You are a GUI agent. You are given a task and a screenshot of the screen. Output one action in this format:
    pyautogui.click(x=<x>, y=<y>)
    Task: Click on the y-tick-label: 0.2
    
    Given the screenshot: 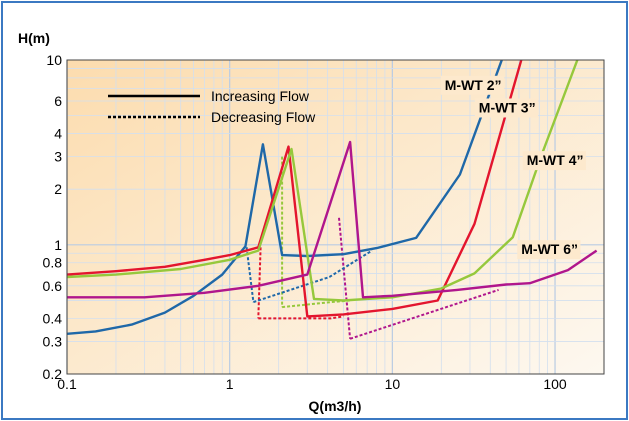 What is the action you would take?
    pyautogui.click(x=53, y=374)
    